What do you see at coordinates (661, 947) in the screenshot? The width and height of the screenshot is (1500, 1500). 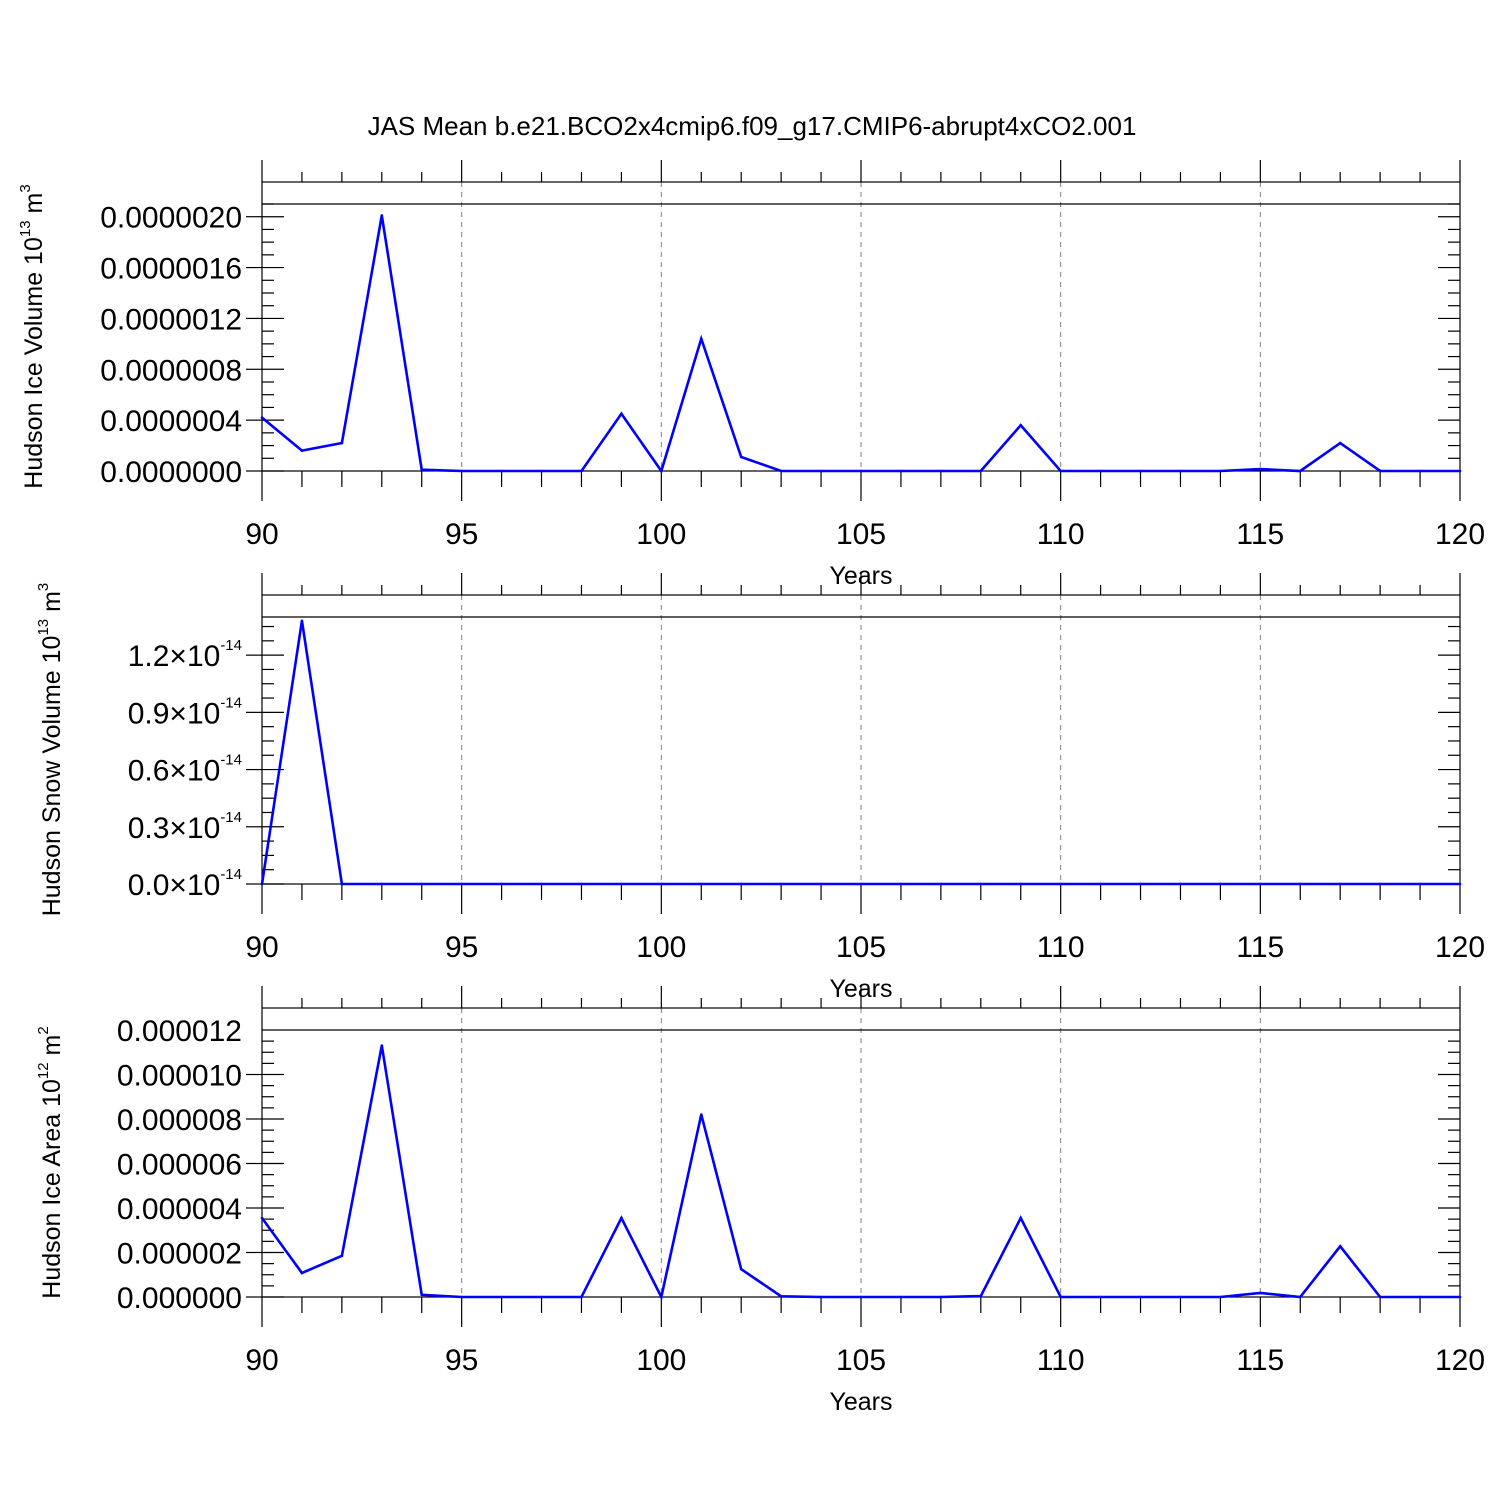 I see `x-tick-label: 100` at bounding box center [661, 947].